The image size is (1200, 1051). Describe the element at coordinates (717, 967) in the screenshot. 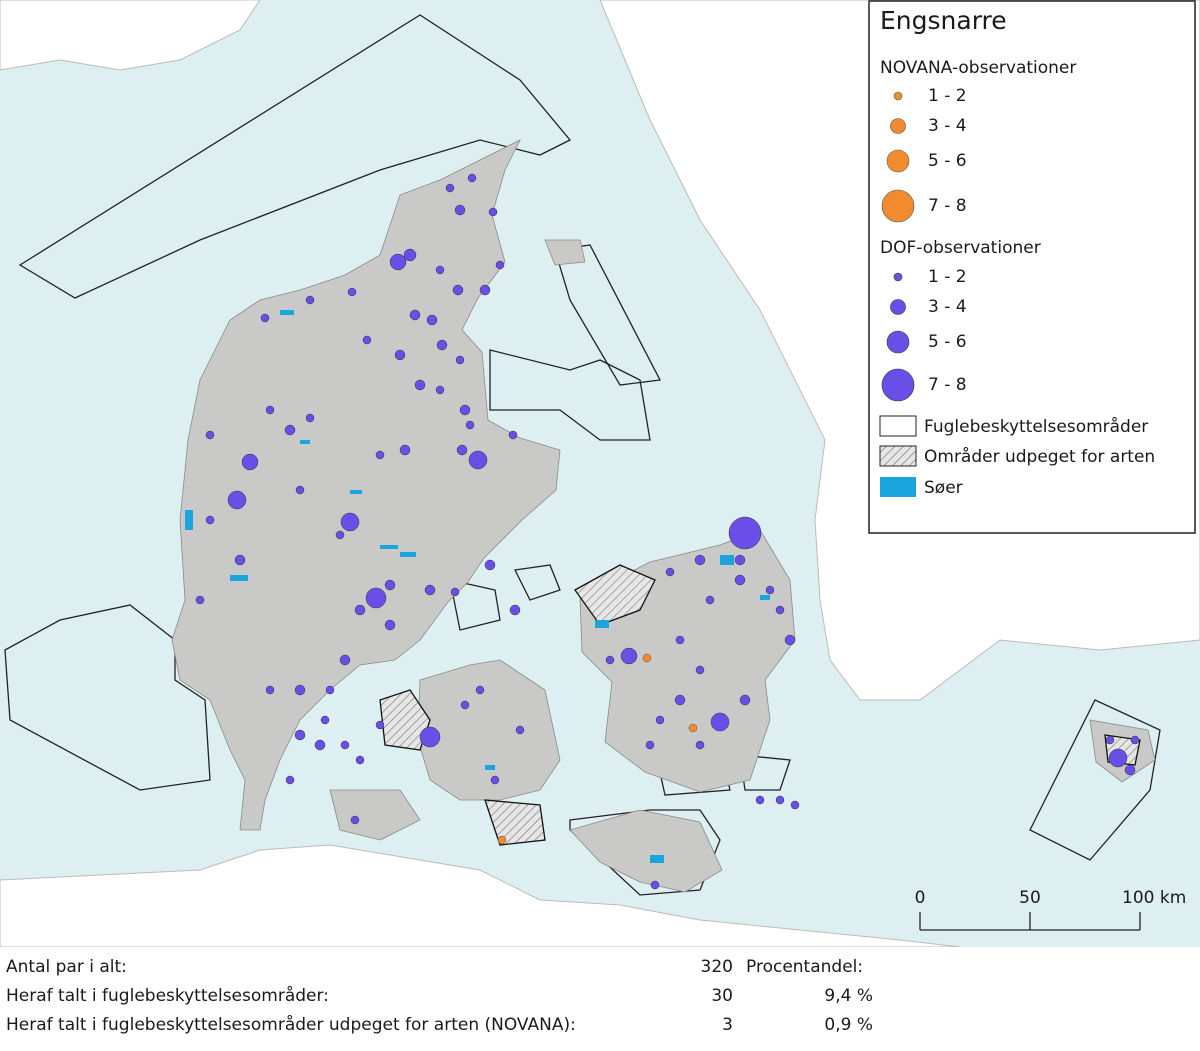

I see `summary-count: 320` at that location.